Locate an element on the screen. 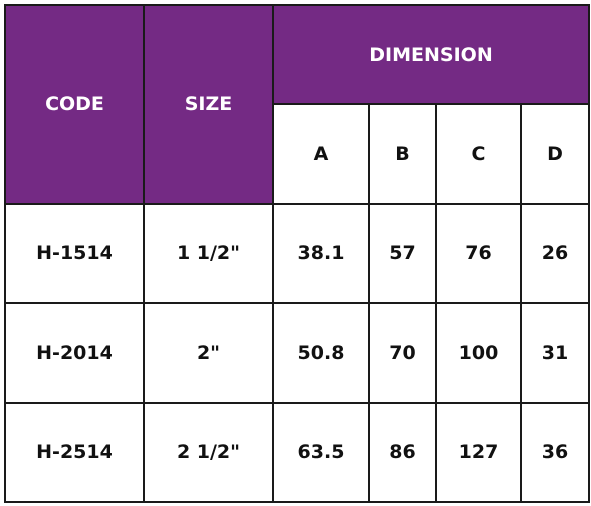  table-cell: H-2014 is located at coordinates (74, 353).